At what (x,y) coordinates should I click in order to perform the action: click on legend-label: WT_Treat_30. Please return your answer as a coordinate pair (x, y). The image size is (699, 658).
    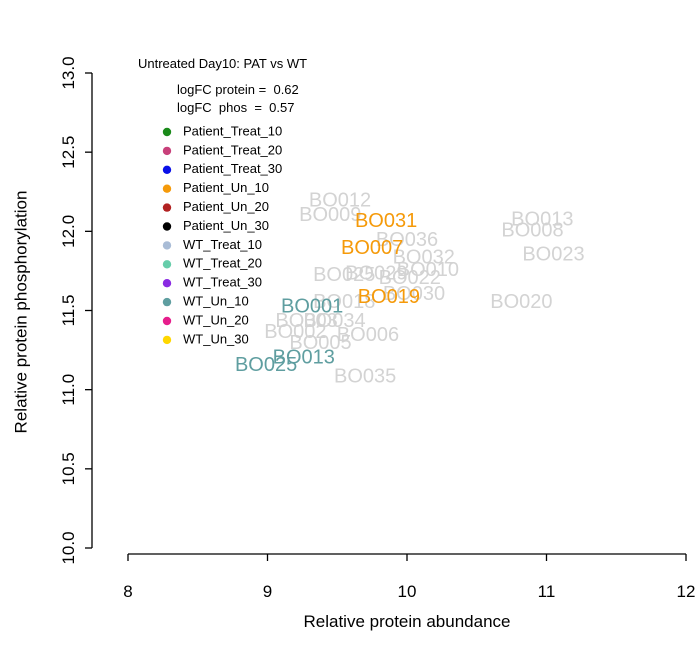
    Looking at the image, I should click on (222, 282).